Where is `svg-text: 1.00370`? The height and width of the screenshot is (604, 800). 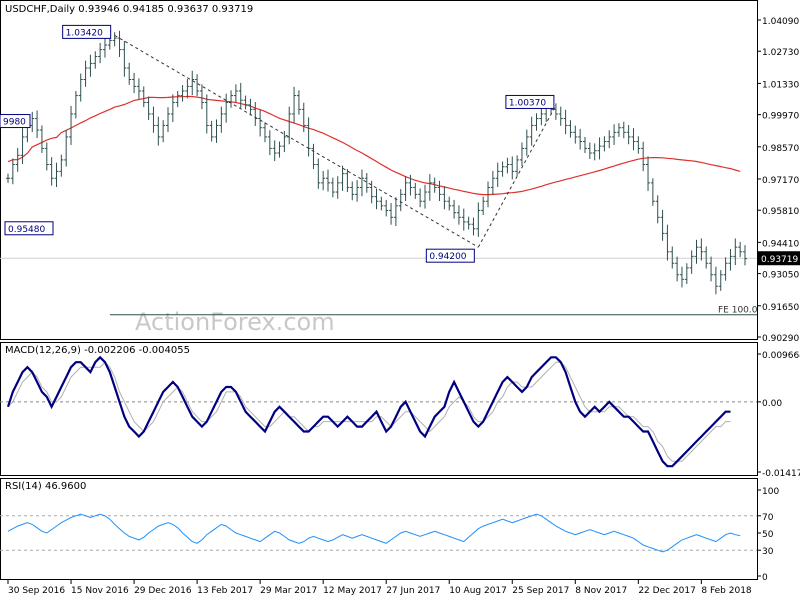 svg-text: 1.00370 is located at coordinates (527, 103).